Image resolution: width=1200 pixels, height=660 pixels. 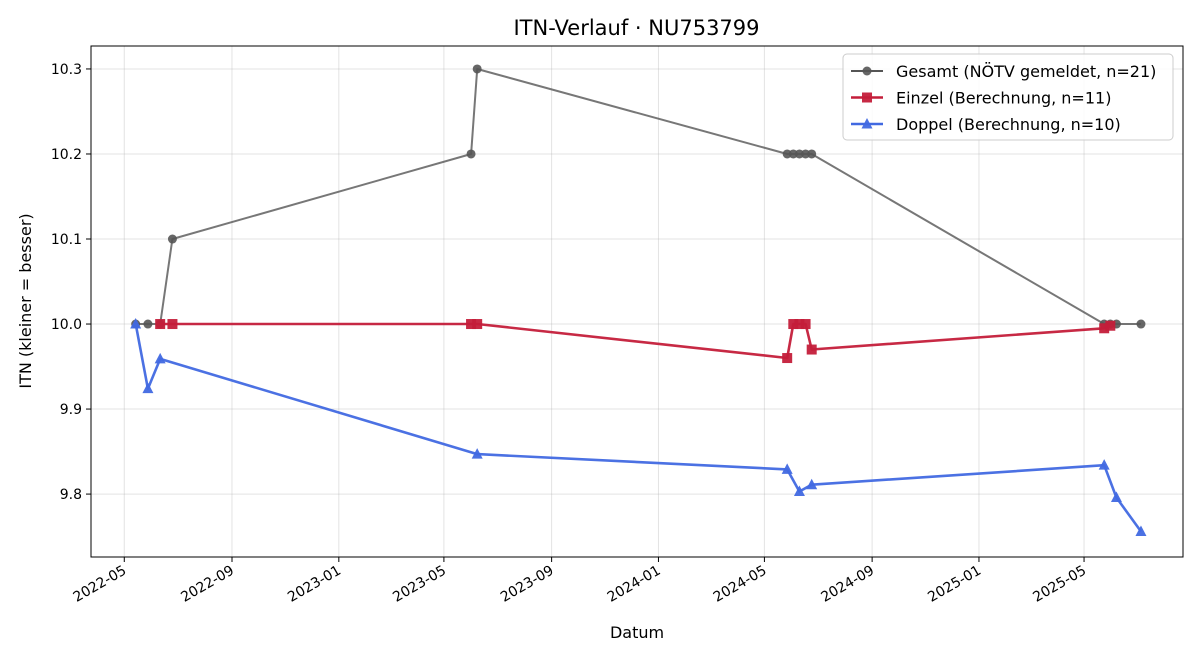 I want to click on legend-item-gesamt: Gesamt (NÖTV gemeldet, n=21), so click(x=1003, y=71).